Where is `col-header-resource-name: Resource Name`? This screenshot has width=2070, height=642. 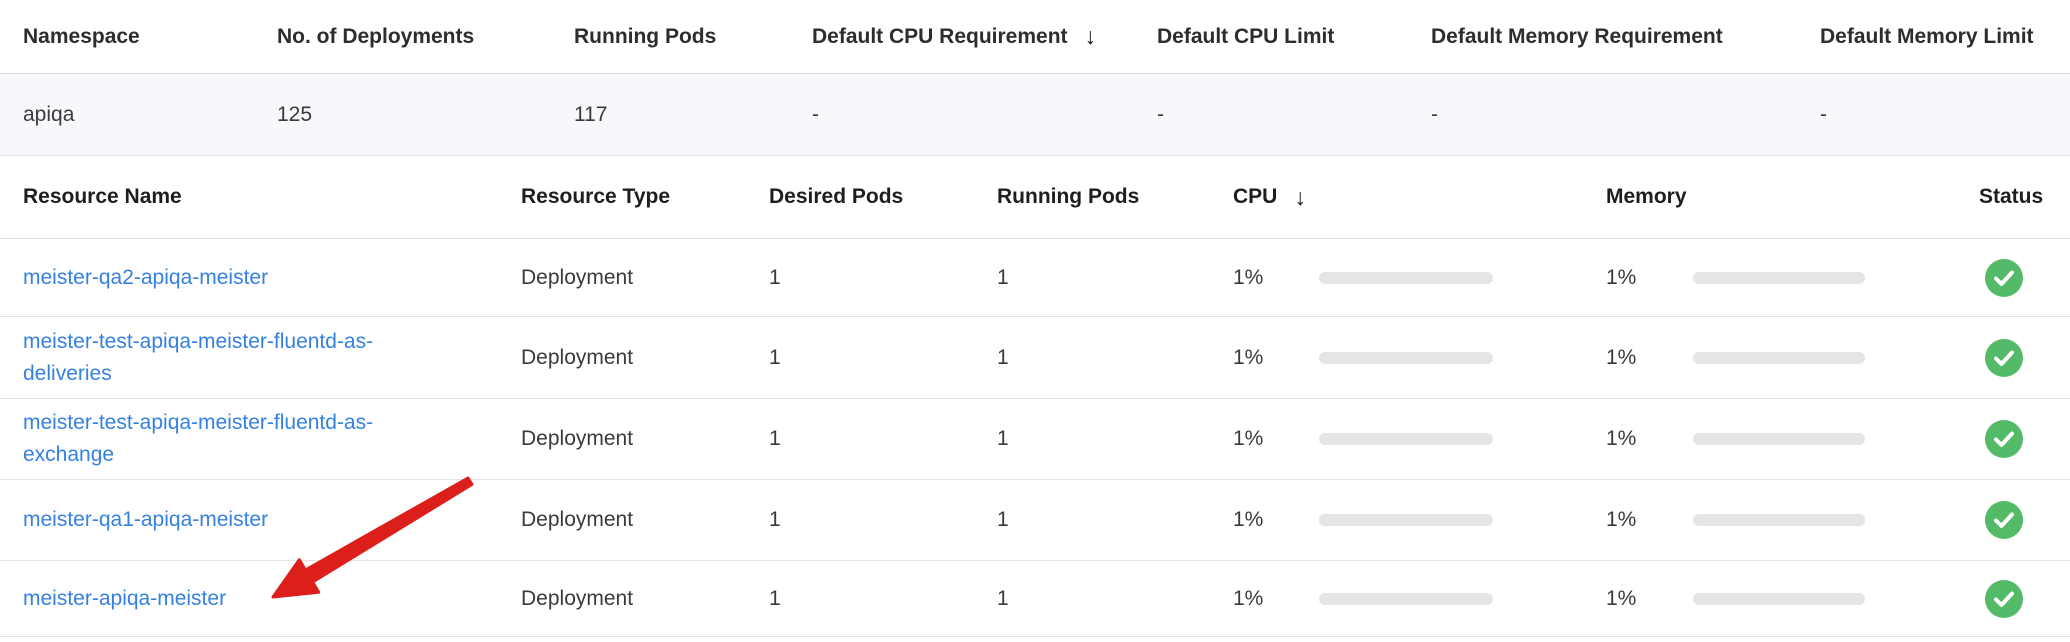 col-header-resource-name: Resource Name is located at coordinates (272, 197).